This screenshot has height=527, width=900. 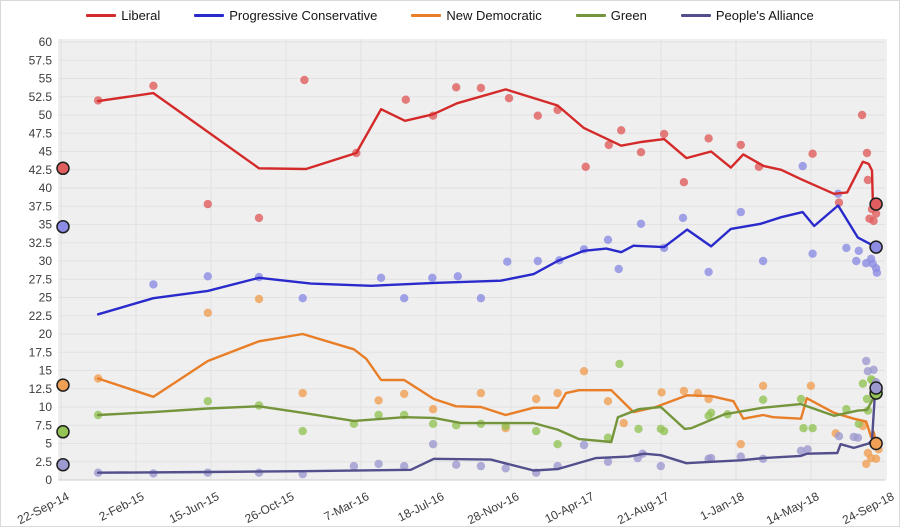 I want to click on legend-swatch-liberal, so click(x=101, y=15).